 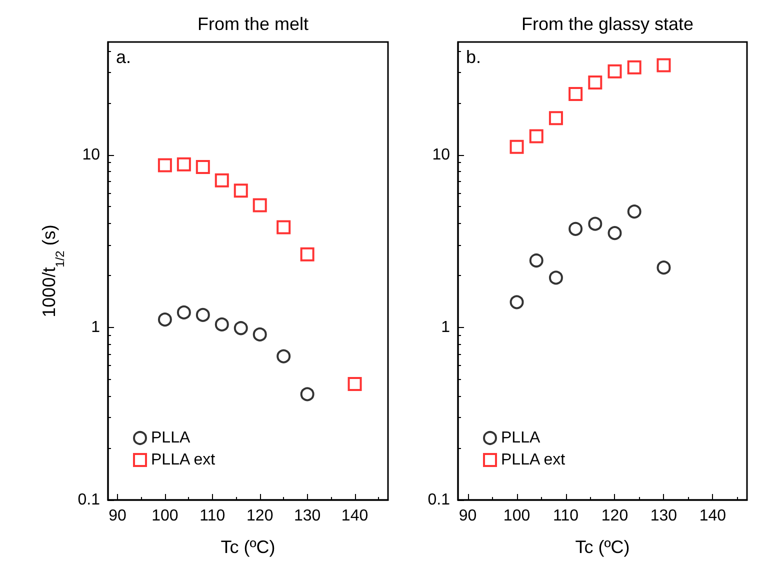 What do you see at coordinates (607, 24) in the screenshot?
I see `chart-title: From the glassy state` at bounding box center [607, 24].